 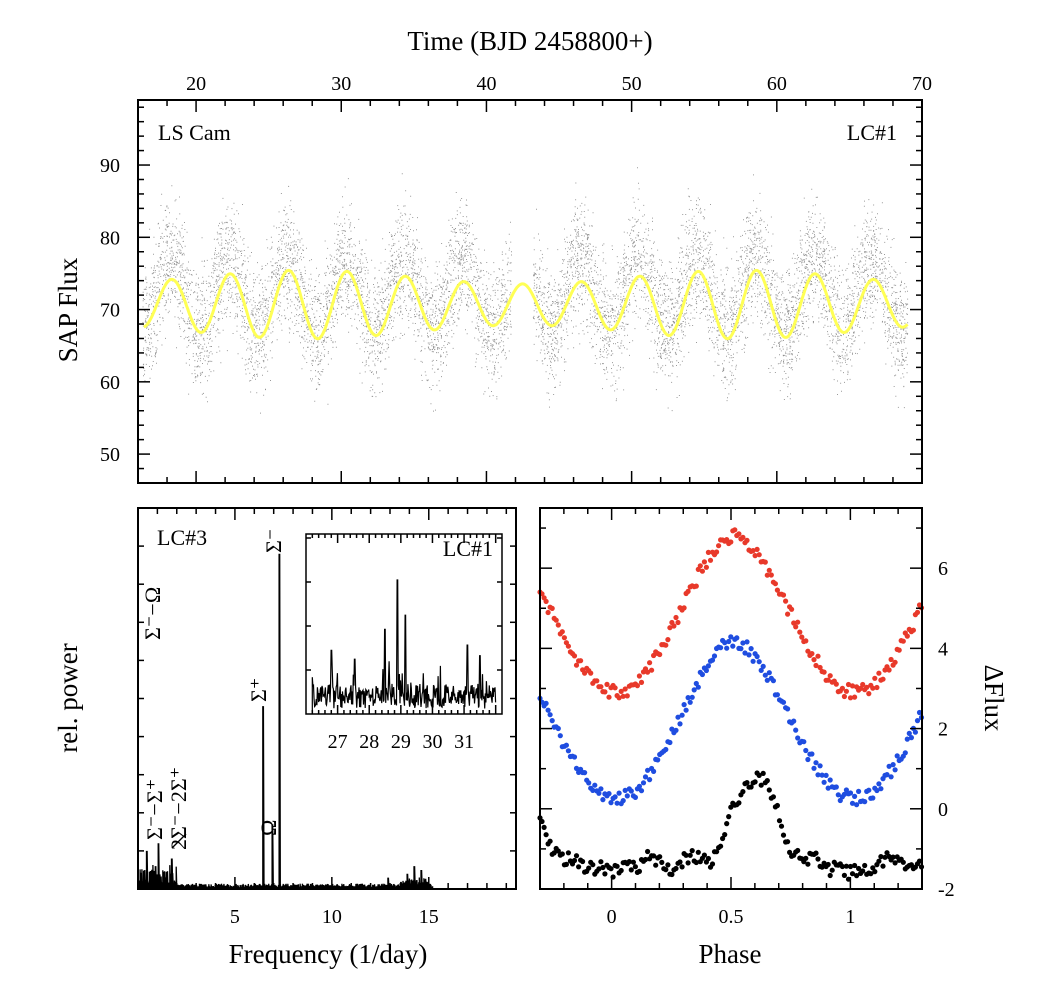 What do you see at coordinates (369, 742) in the screenshot?
I see `inset-tick-label: 28` at bounding box center [369, 742].